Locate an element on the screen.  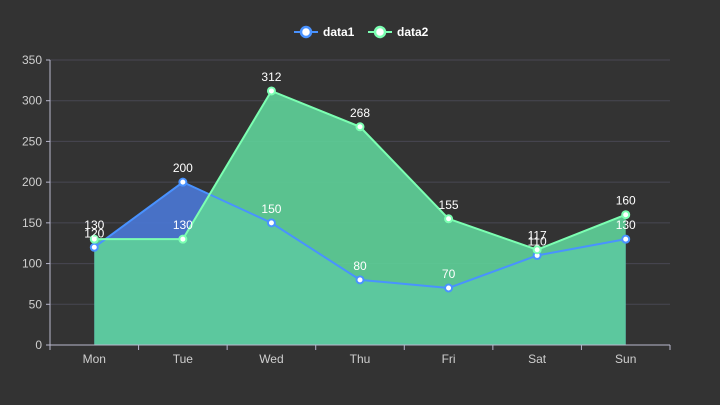
x-tick-label: Sat is located at coordinates (537, 359).